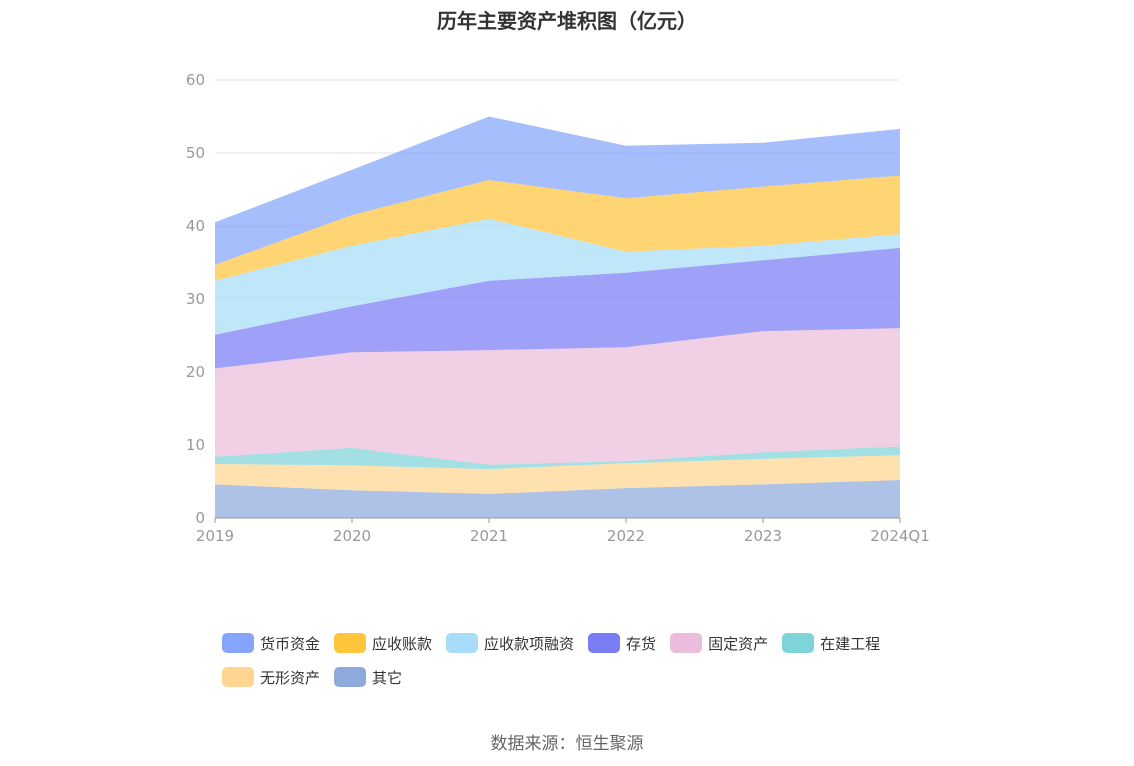  Describe the element at coordinates (402, 643) in the screenshot. I see `legend-label: 应收账款` at that location.